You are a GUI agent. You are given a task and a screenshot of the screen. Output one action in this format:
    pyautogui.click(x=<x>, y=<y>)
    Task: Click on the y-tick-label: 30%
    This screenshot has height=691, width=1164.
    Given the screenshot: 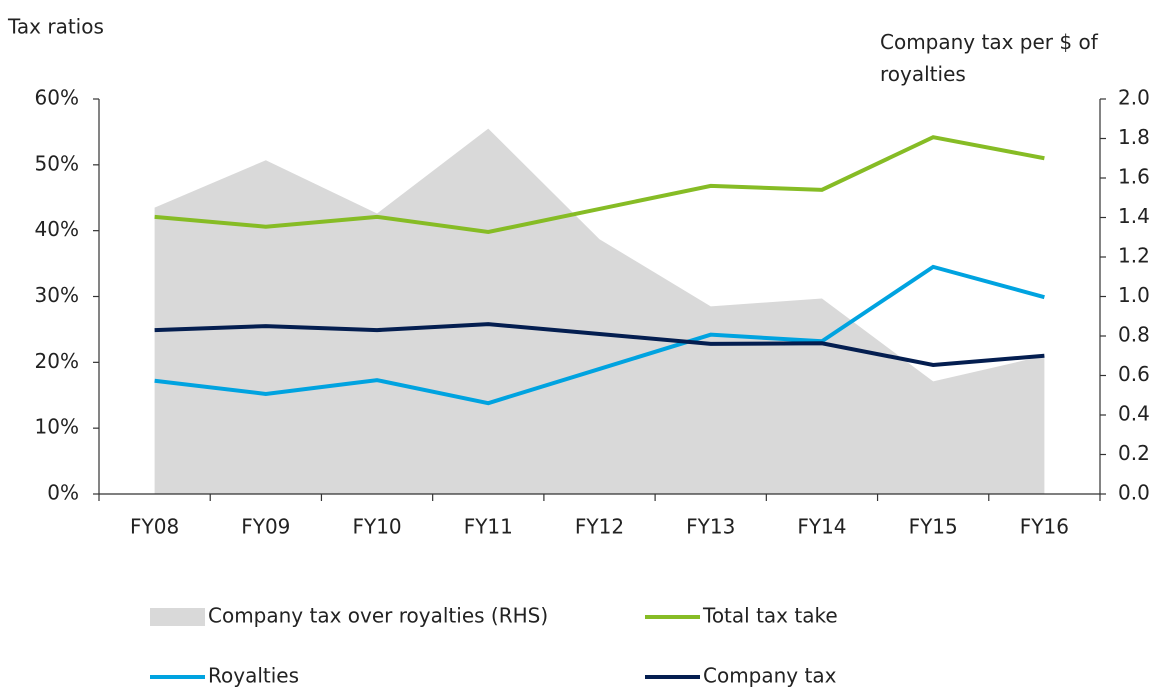 What is the action you would take?
    pyautogui.click(x=57, y=295)
    